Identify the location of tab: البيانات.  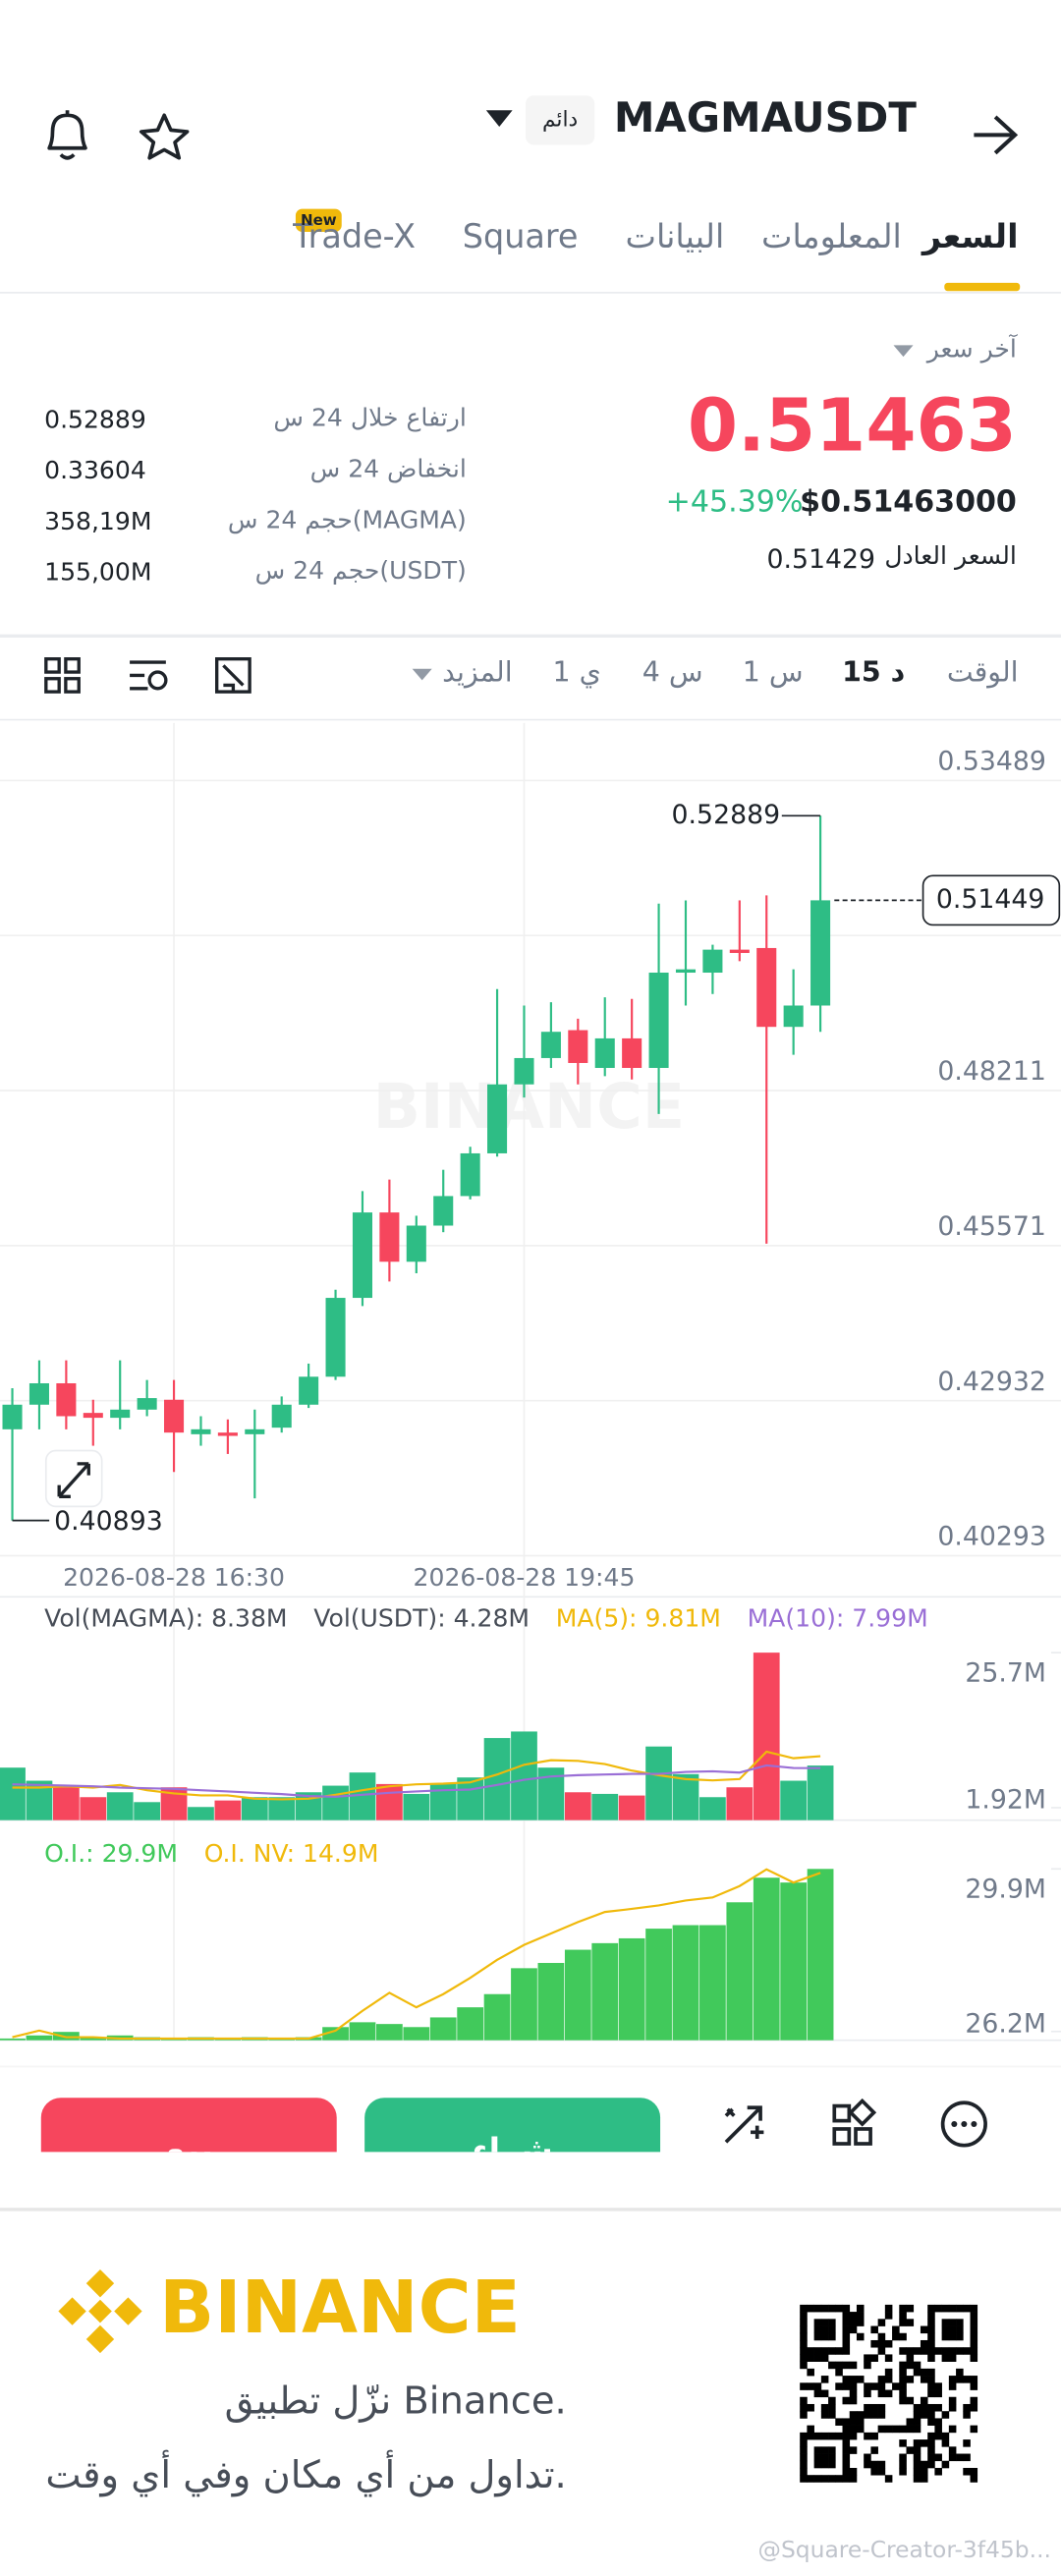
(674, 236).